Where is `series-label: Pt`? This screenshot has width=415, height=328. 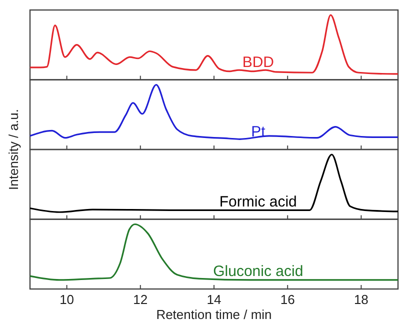
series-label: Pt is located at coordinates (258, 132).